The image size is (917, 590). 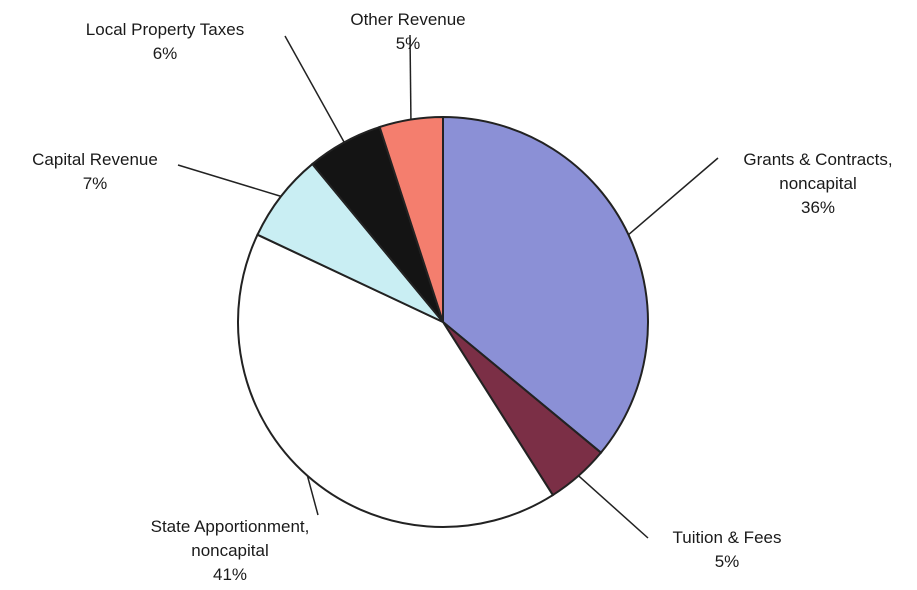 I want to click on pie-slice, so click(x=545, y=285).